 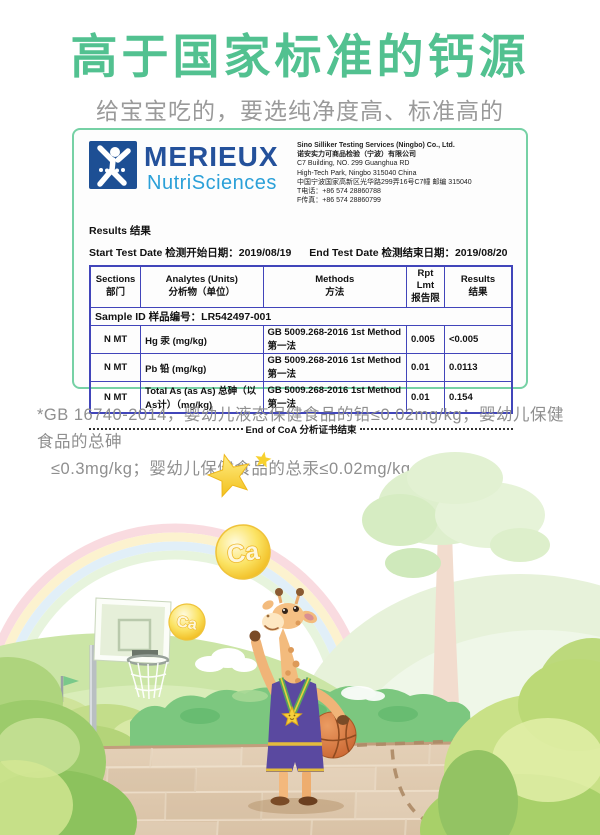 I want to click on col-methods: Methods 方法, so click(x=334, y=287).